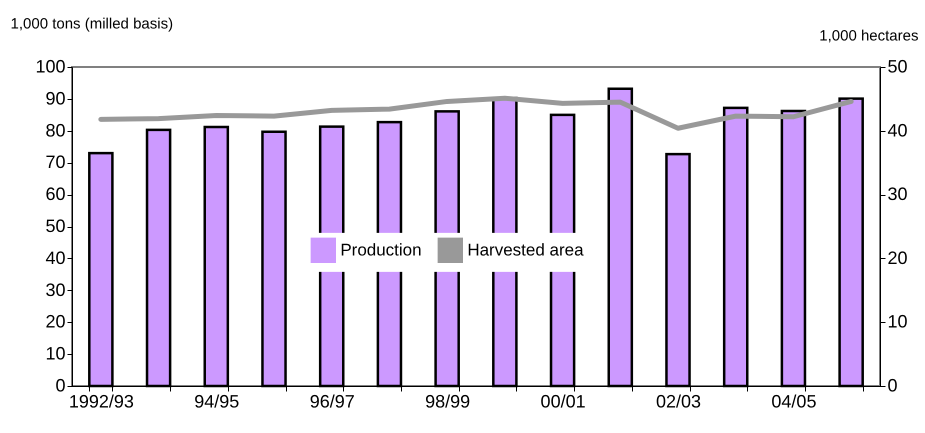 This screenshot has height=433, width=925. What do you see at coordinates (898, 130) in the screenshot?
I see `y2-tick-label: 40` at bounding box center [898, 130].